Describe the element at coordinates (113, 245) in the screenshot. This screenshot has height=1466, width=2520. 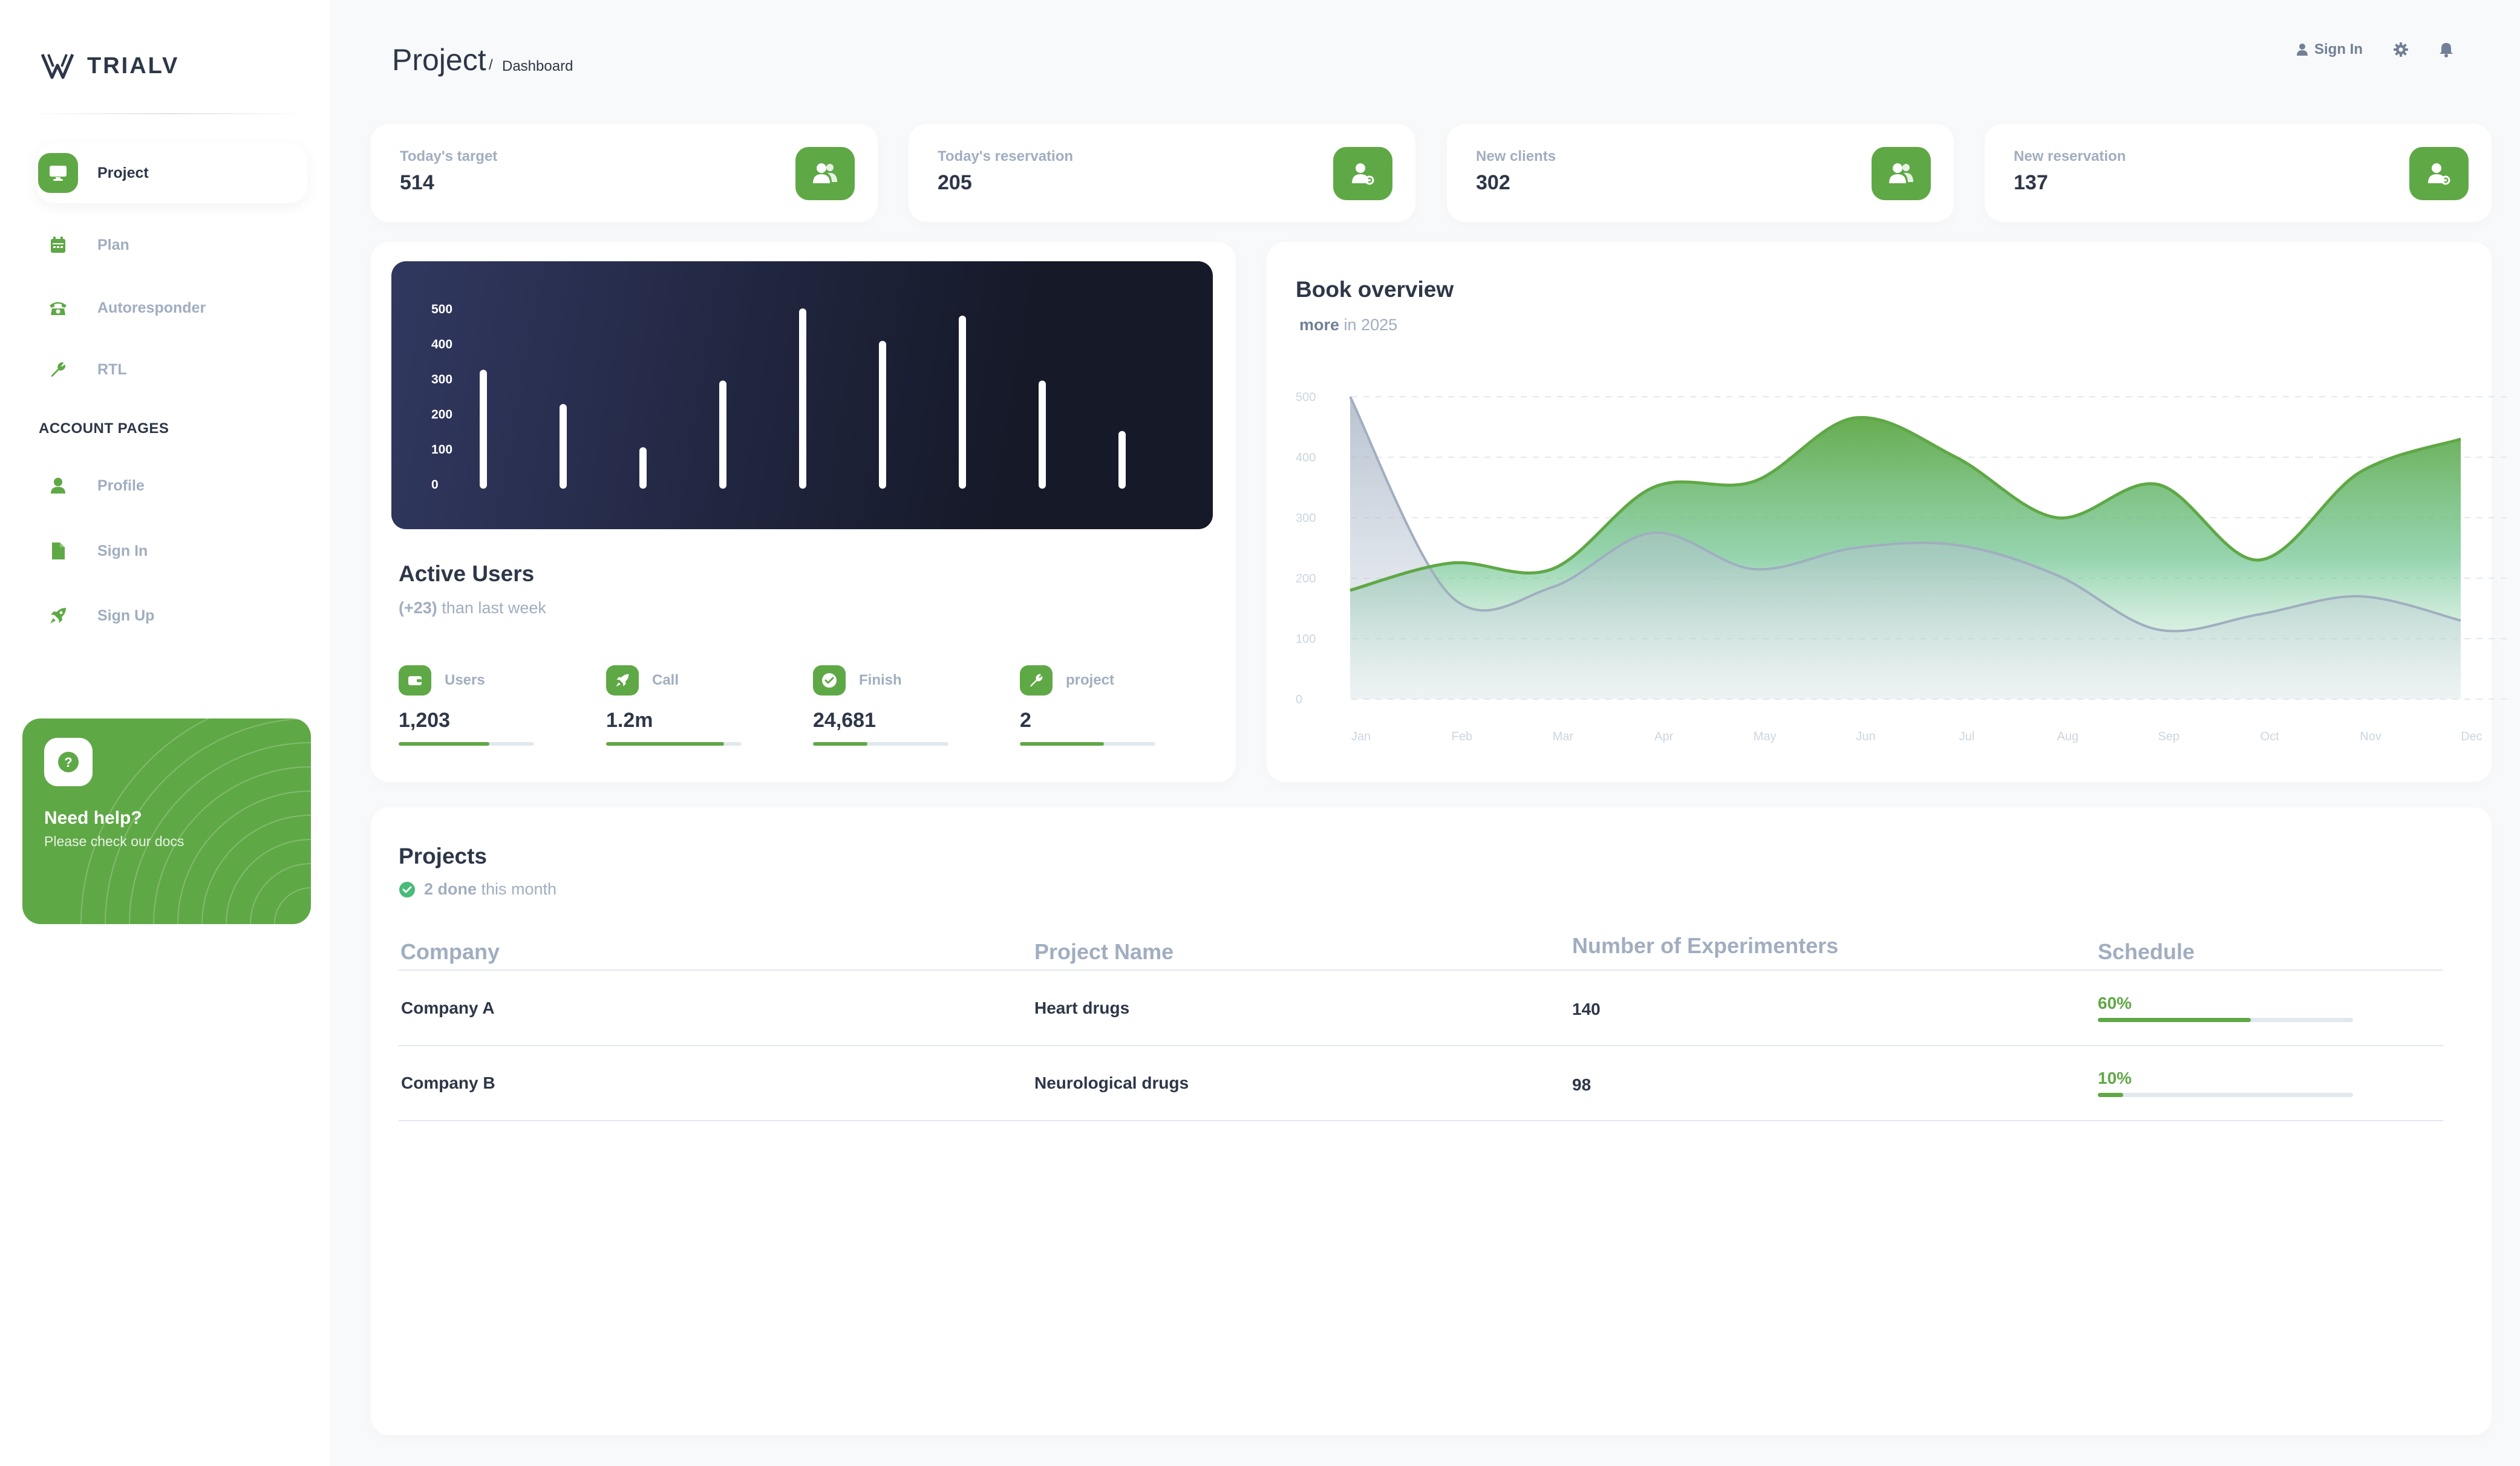
I see `sidebar-item-label: Plan` at that location.